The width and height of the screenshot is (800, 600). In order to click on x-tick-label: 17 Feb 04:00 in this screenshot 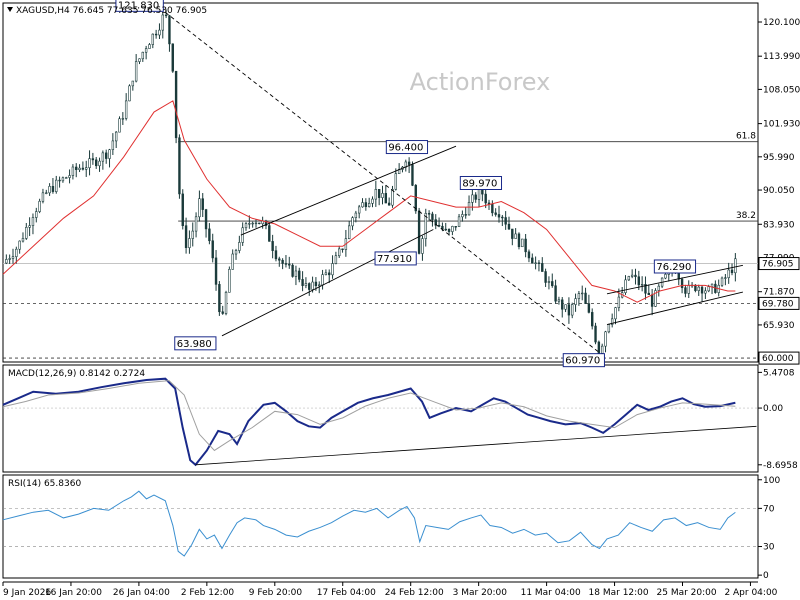, I will do `click(346, 593)`.